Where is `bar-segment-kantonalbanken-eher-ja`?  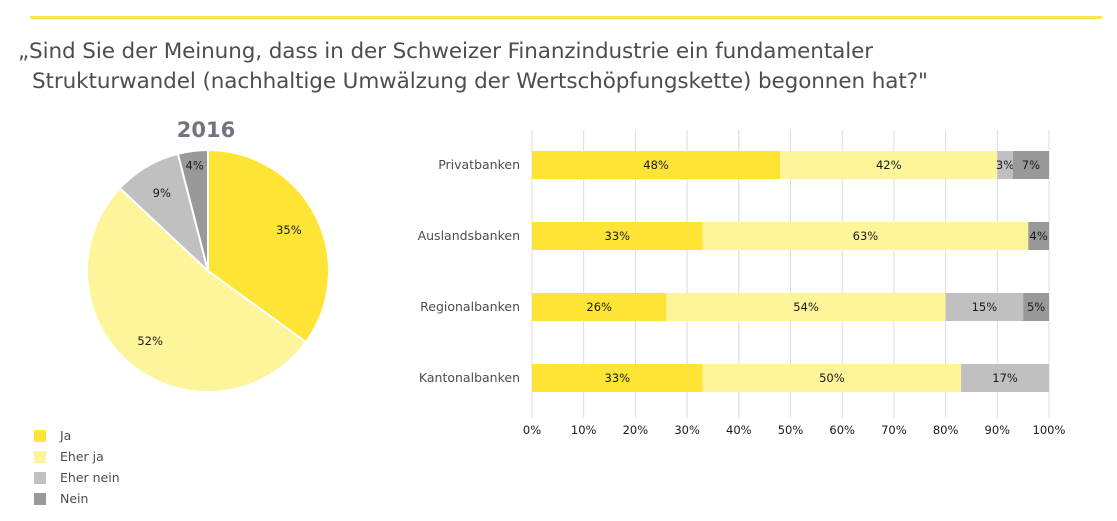
bar-segment-kantonalbanken-eher-ja is located at coordinates (832, 378).